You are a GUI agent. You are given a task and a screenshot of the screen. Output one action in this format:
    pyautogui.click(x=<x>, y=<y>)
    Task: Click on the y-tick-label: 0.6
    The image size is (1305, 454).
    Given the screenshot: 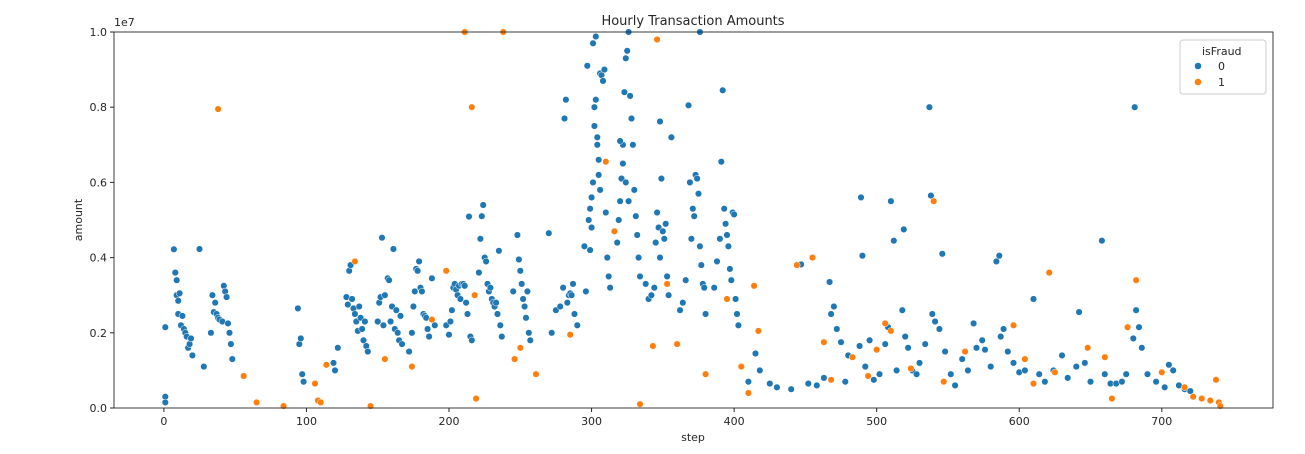 What is the action you would take?
    pyautogui.click(x=99, y=182)
    